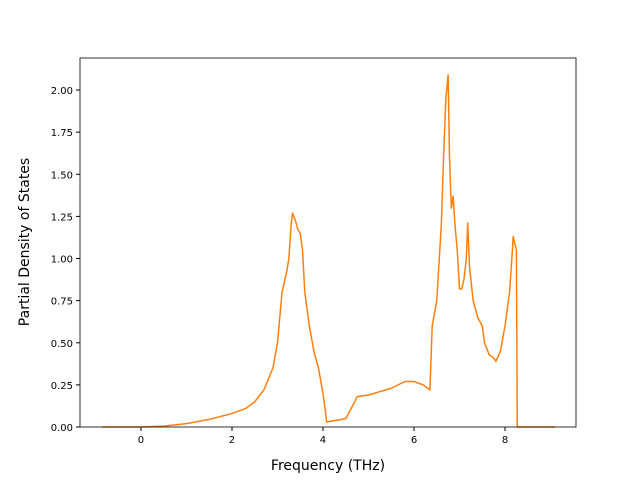 The width and height of the screenshot is (640, 480). What do you see at coordinates (62, 260) in the screenshot?
I see `y-tick-label: 1.00` at bounding box center [62, 260].